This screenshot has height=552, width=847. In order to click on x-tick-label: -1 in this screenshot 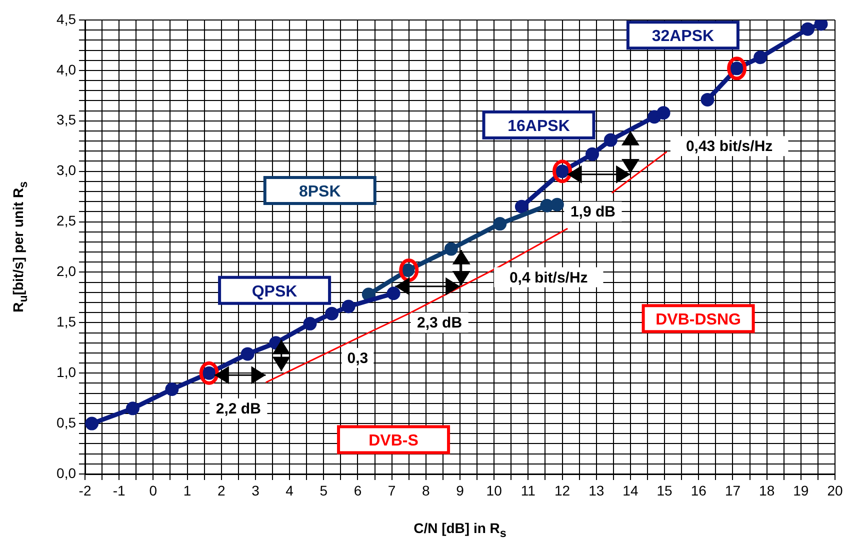, I will do `click(119, 490)`.